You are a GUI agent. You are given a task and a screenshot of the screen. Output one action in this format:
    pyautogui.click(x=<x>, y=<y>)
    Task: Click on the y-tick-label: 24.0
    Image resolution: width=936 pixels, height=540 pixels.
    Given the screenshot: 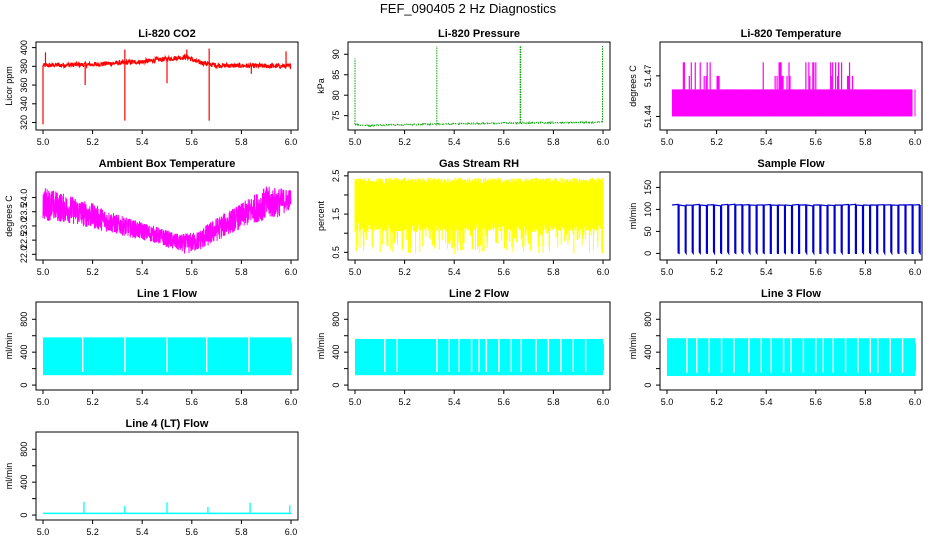 What is the action you would take?
    pyautogui.click(x=24, y=198)
    